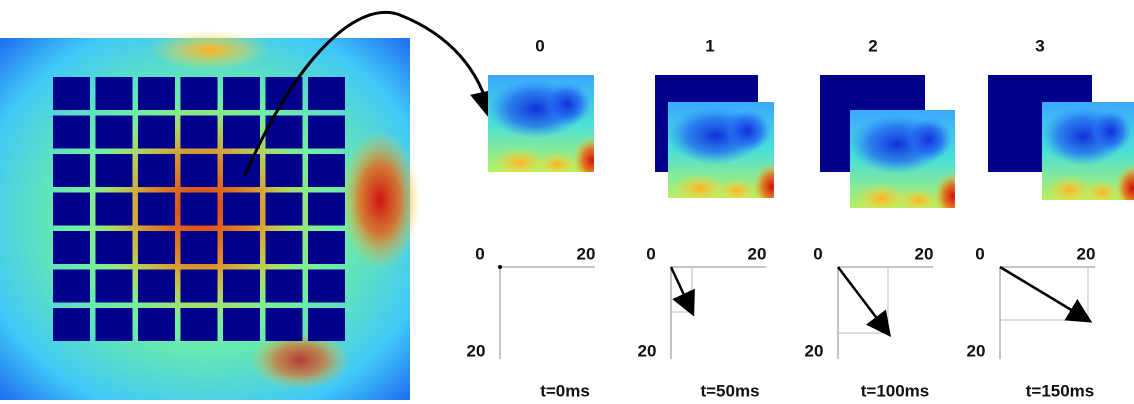 The image size is (1134, 404). Describe the element at coordinates (872, 45) in the screenshot. I see `frame-label: 2` at that location.